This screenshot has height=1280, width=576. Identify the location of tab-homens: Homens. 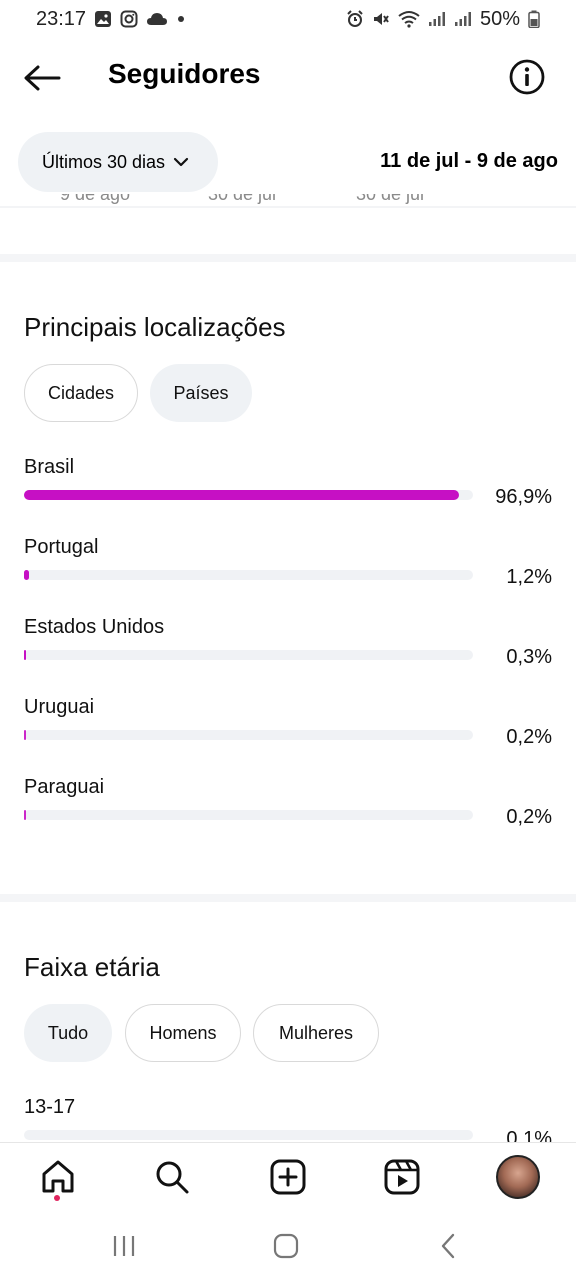
(183, 1033).